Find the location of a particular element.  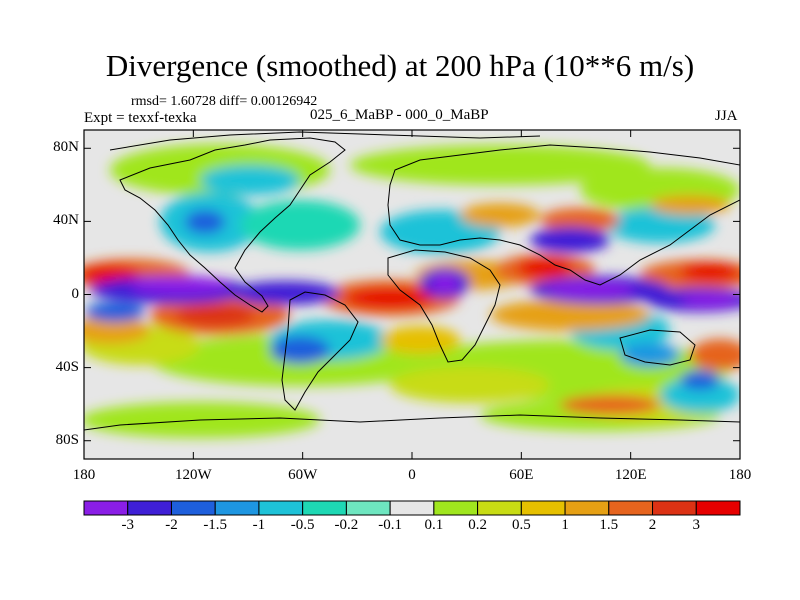

colorbar-level-label: 1.5 is located at coordinates (609, 525).